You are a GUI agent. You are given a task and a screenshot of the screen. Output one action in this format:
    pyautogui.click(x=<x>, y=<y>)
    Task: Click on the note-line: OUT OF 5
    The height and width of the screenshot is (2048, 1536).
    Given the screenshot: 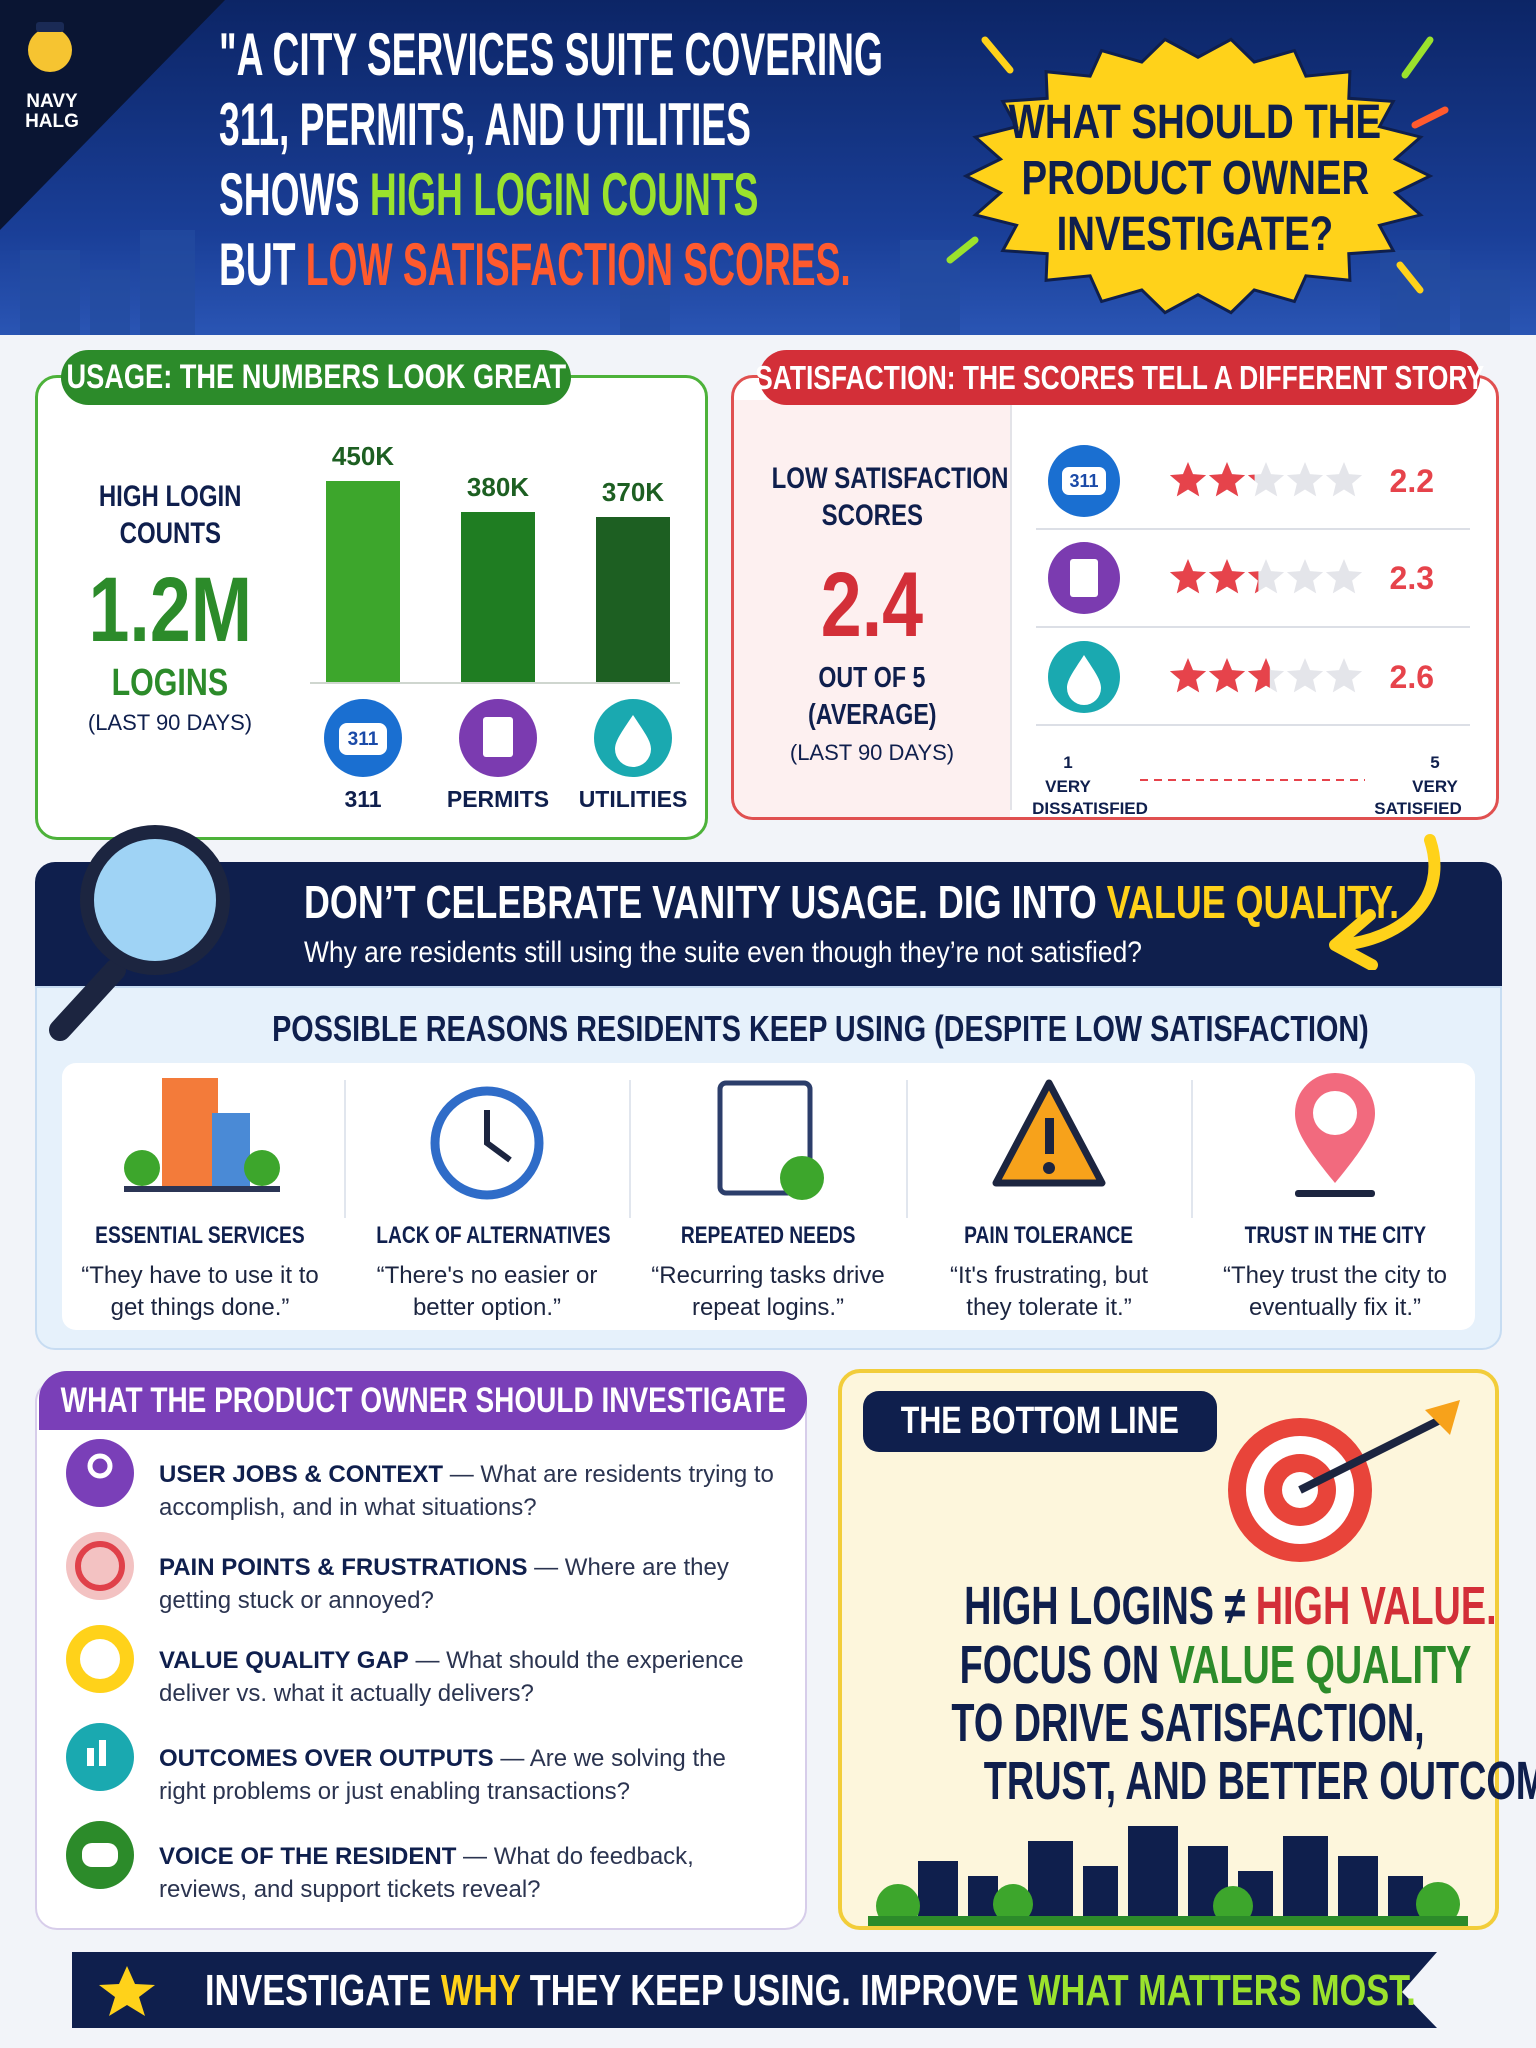 What is the action you would take?
    pyautogui.click(x=872, y=678)
    